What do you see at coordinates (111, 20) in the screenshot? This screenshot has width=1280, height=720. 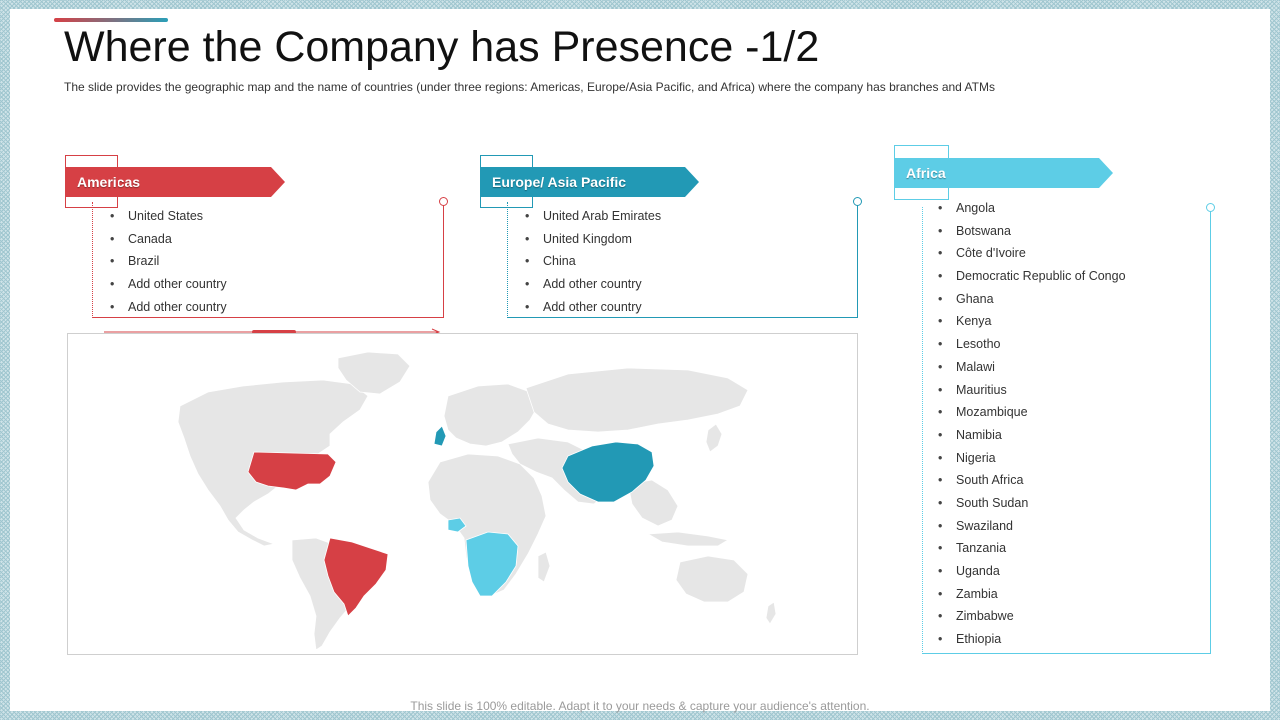 I see `title-accent-bar` at bounding box center [111, 20].